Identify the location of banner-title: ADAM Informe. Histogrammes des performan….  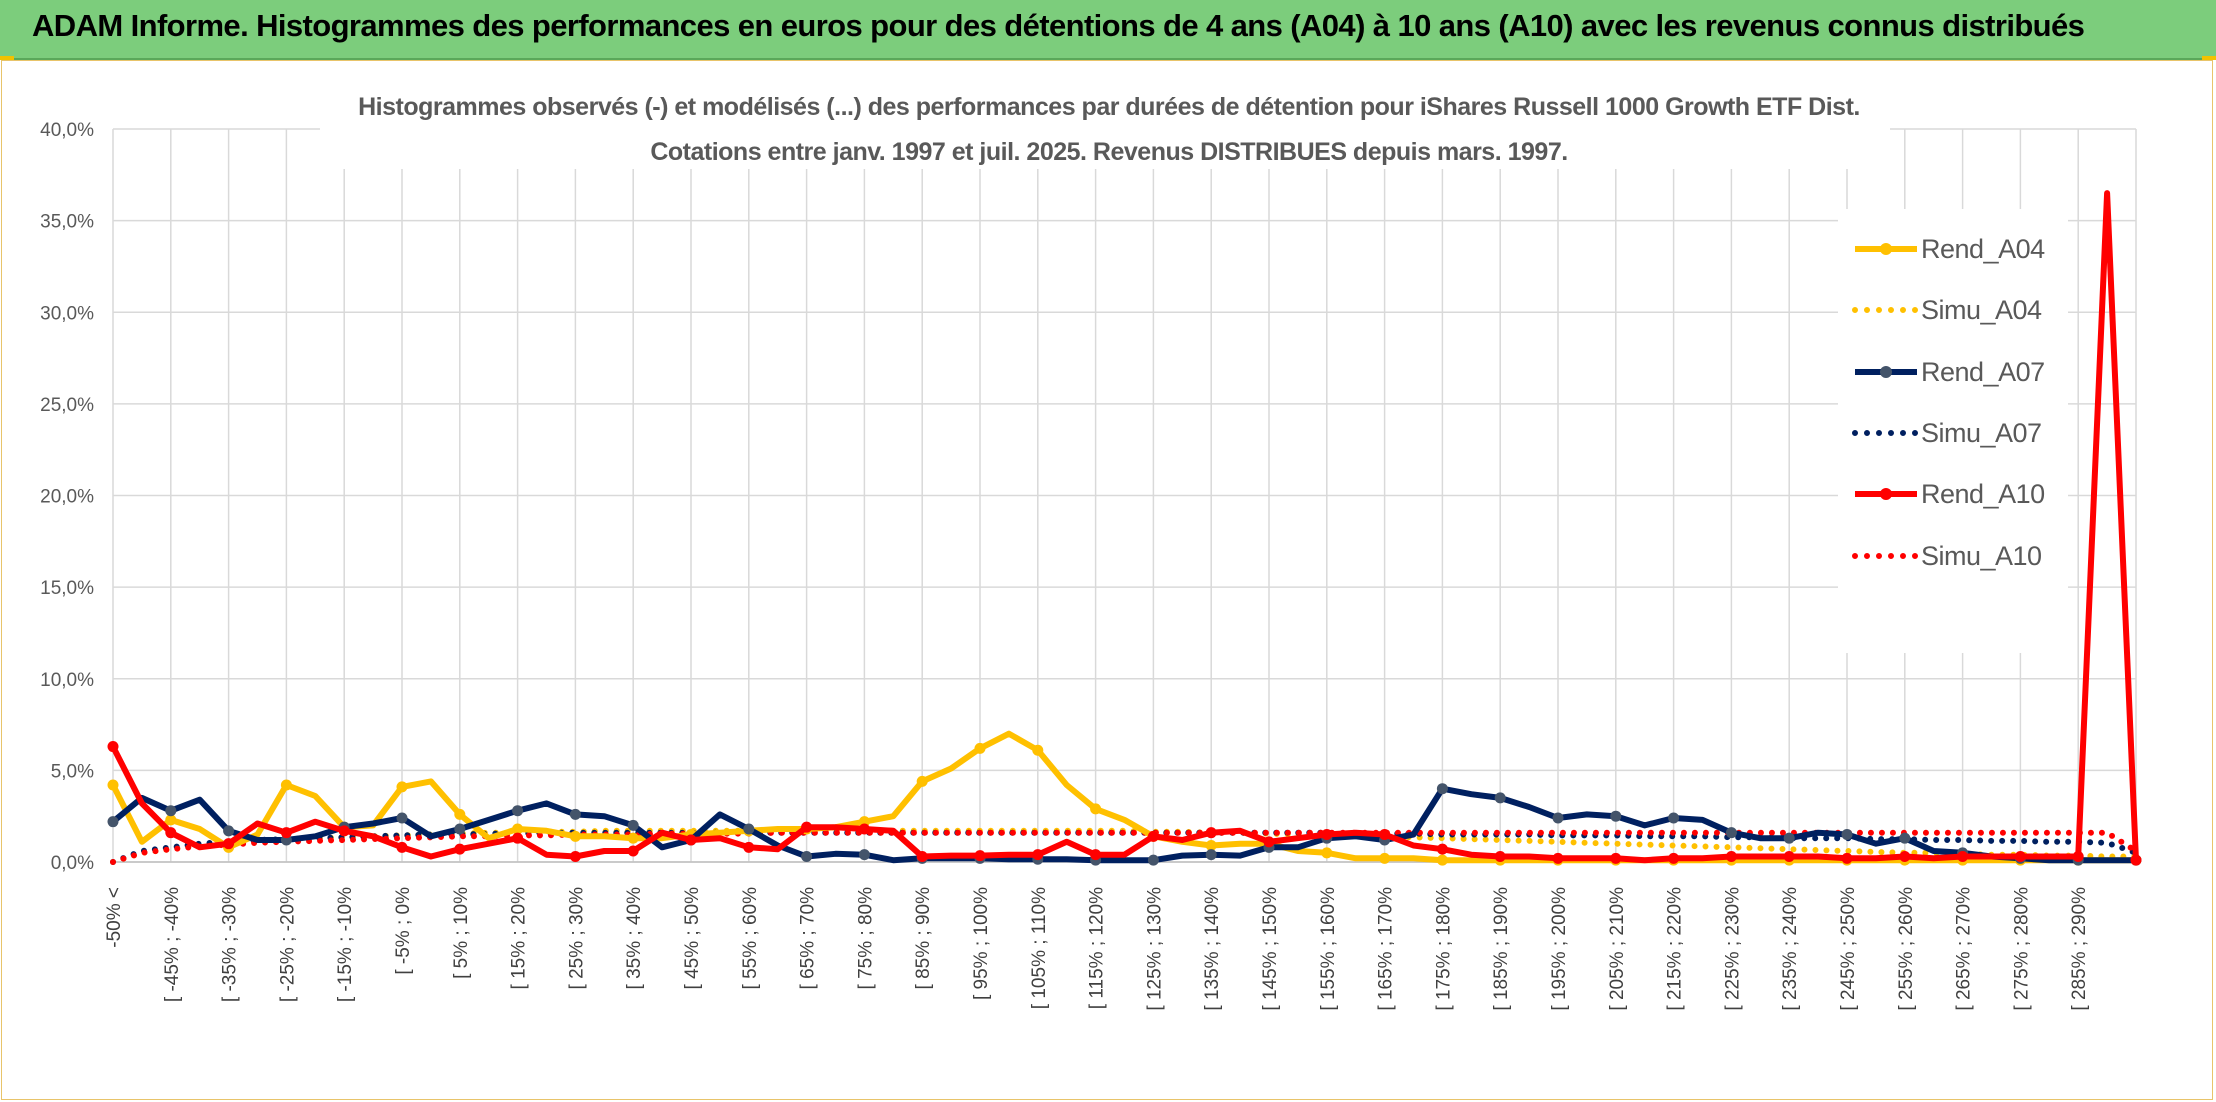
(1058, 25).